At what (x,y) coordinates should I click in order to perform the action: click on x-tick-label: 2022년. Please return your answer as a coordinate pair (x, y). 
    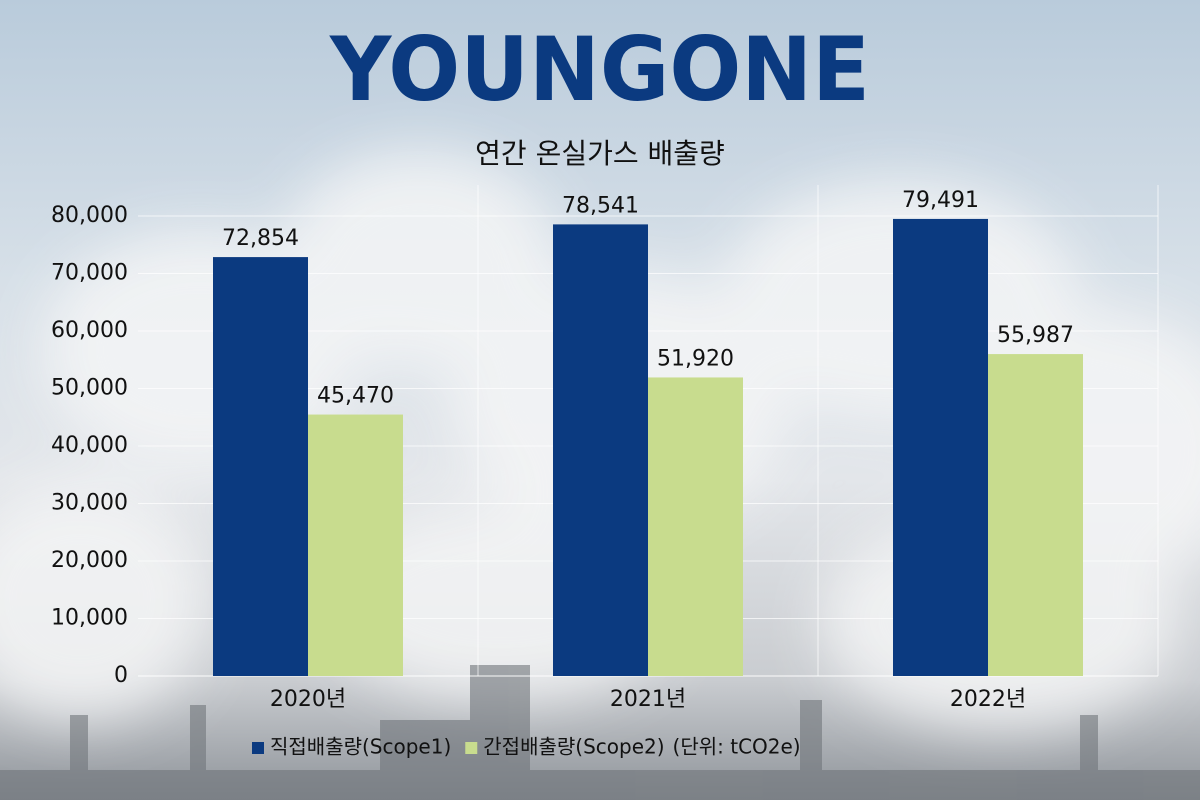
    Looking at the image, I should click on (988, 699).